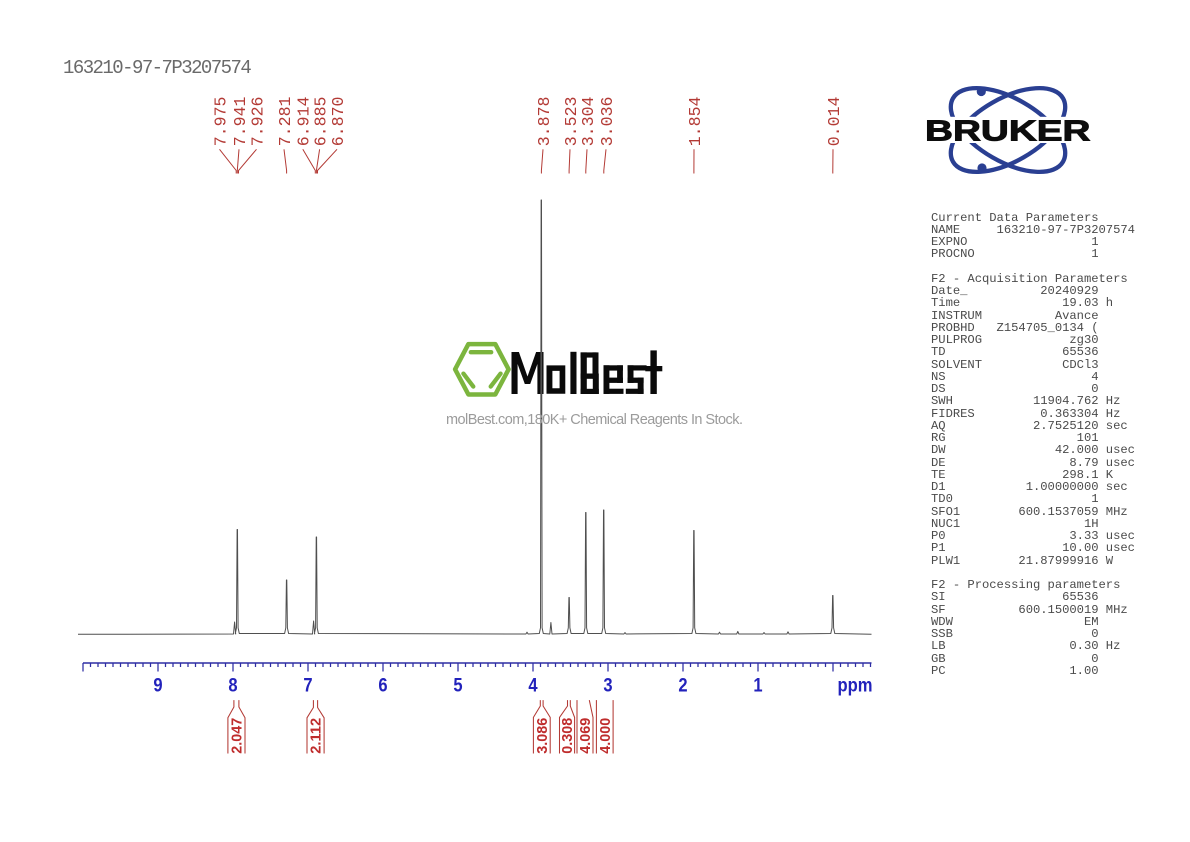 The height and width of the screenshot is (842, 1190). What do you see at coordinates (1008, 132) in the screenshot?
I see `svg-text: BRUKER` at bounding box center [1008, 132].